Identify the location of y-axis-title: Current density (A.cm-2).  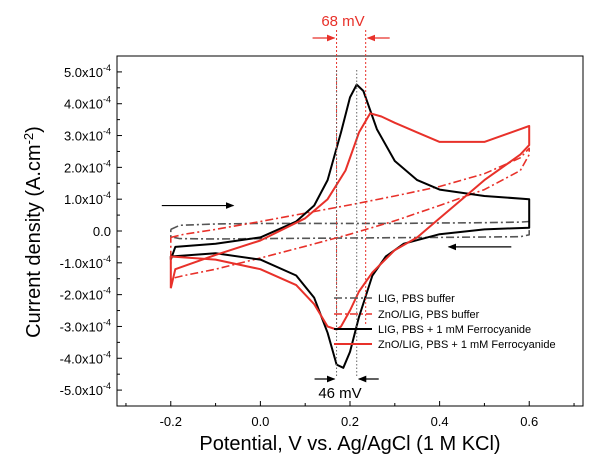
(33, 232).